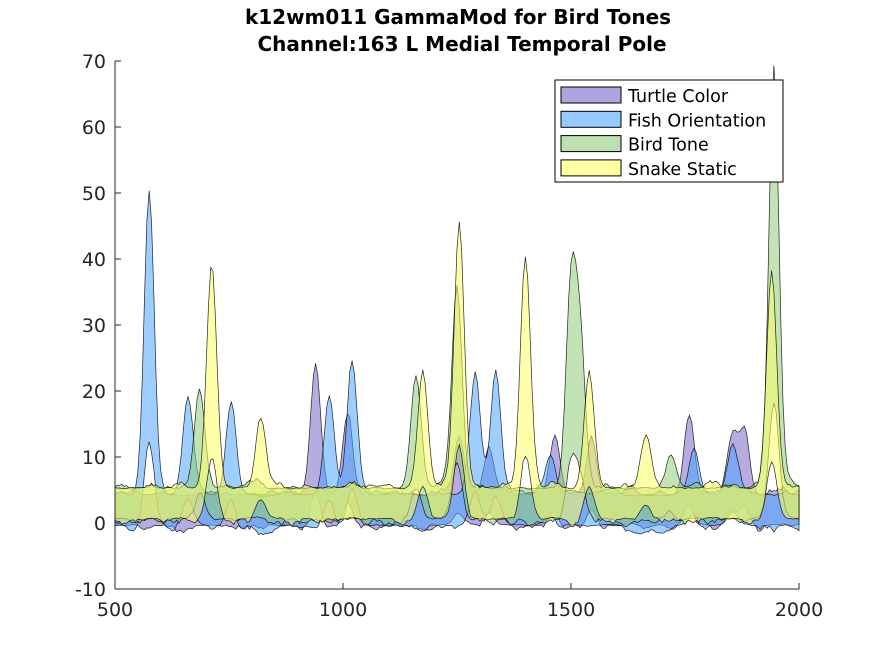  I want to click on legend-label: Bird Tone, so click(668, 146).